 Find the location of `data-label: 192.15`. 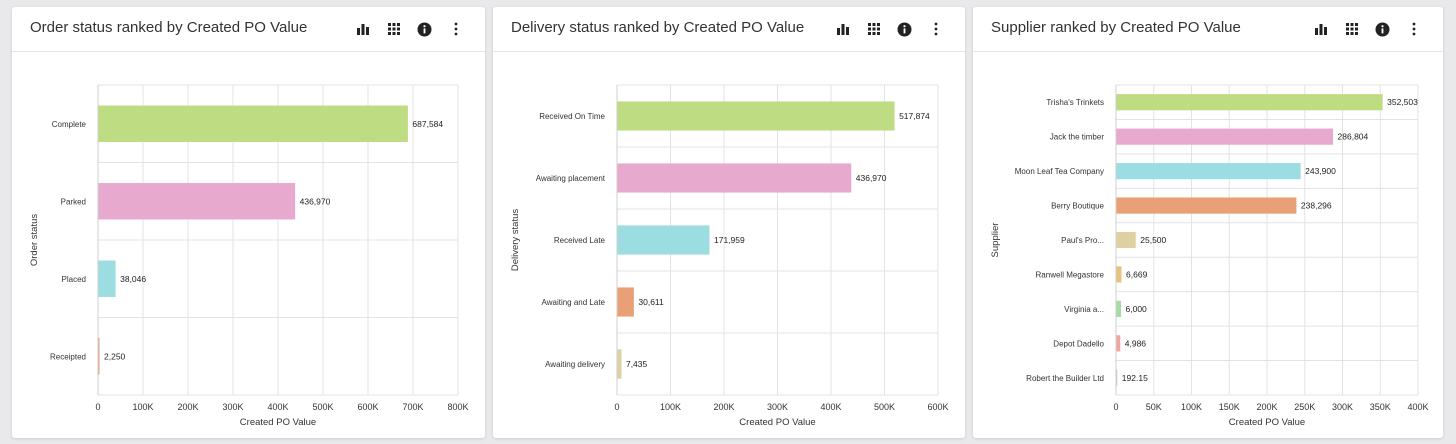

data-label: 192.15 is located at coordinates (1135, 378).